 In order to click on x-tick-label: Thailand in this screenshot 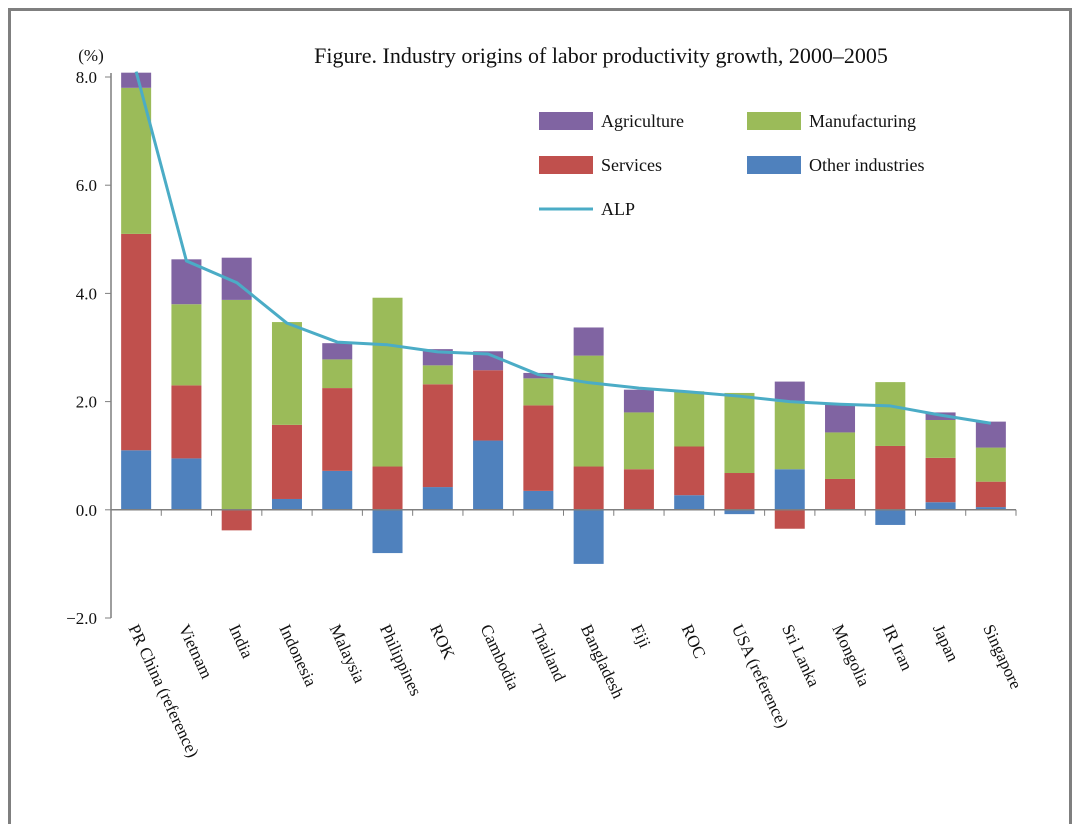, I will do `click(548, 652)`.